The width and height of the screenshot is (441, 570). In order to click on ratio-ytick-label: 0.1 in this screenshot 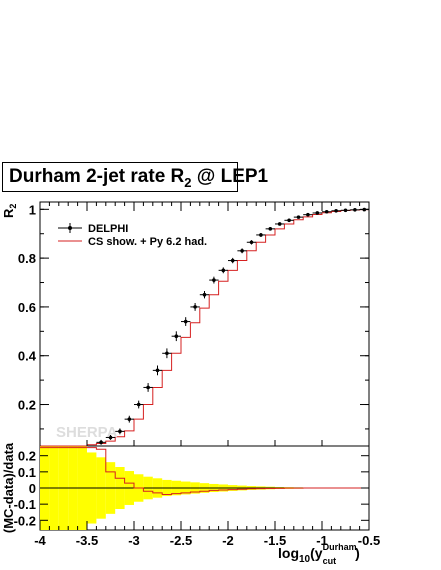, I will do `click(27, 472)`.